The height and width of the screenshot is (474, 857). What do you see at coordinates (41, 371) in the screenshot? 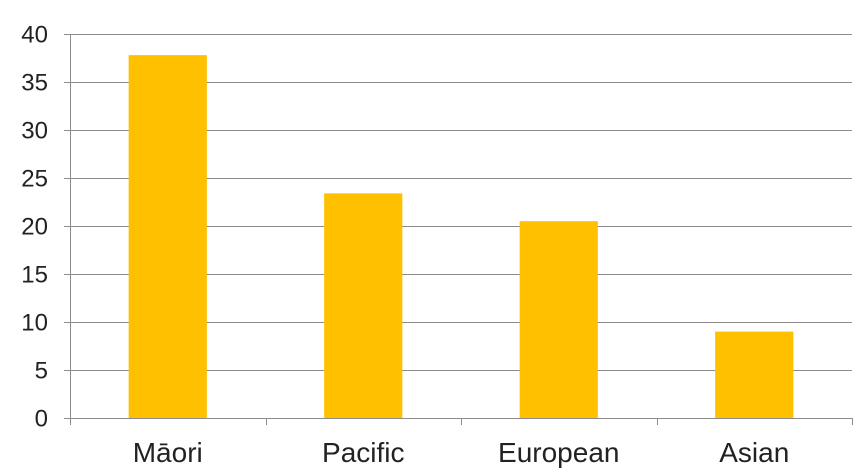
I see `y-tick-label: 5` at bounding box center [41, 371].